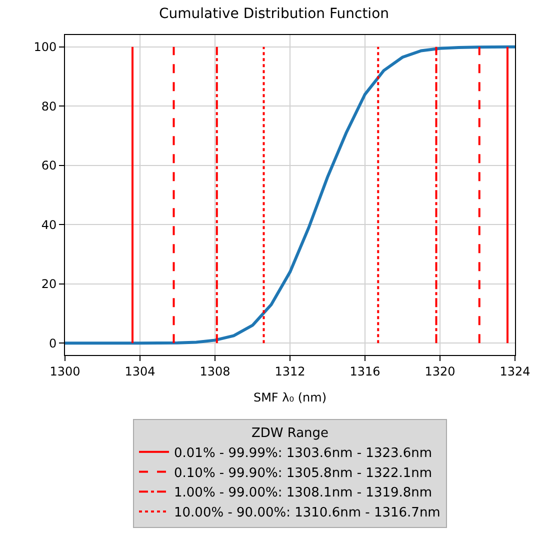 The width and height of the screenshot is (548, 560). Describe the element at coordinates (49, 165) in the screenshot. I see `y-tick-label: 60` at that location.